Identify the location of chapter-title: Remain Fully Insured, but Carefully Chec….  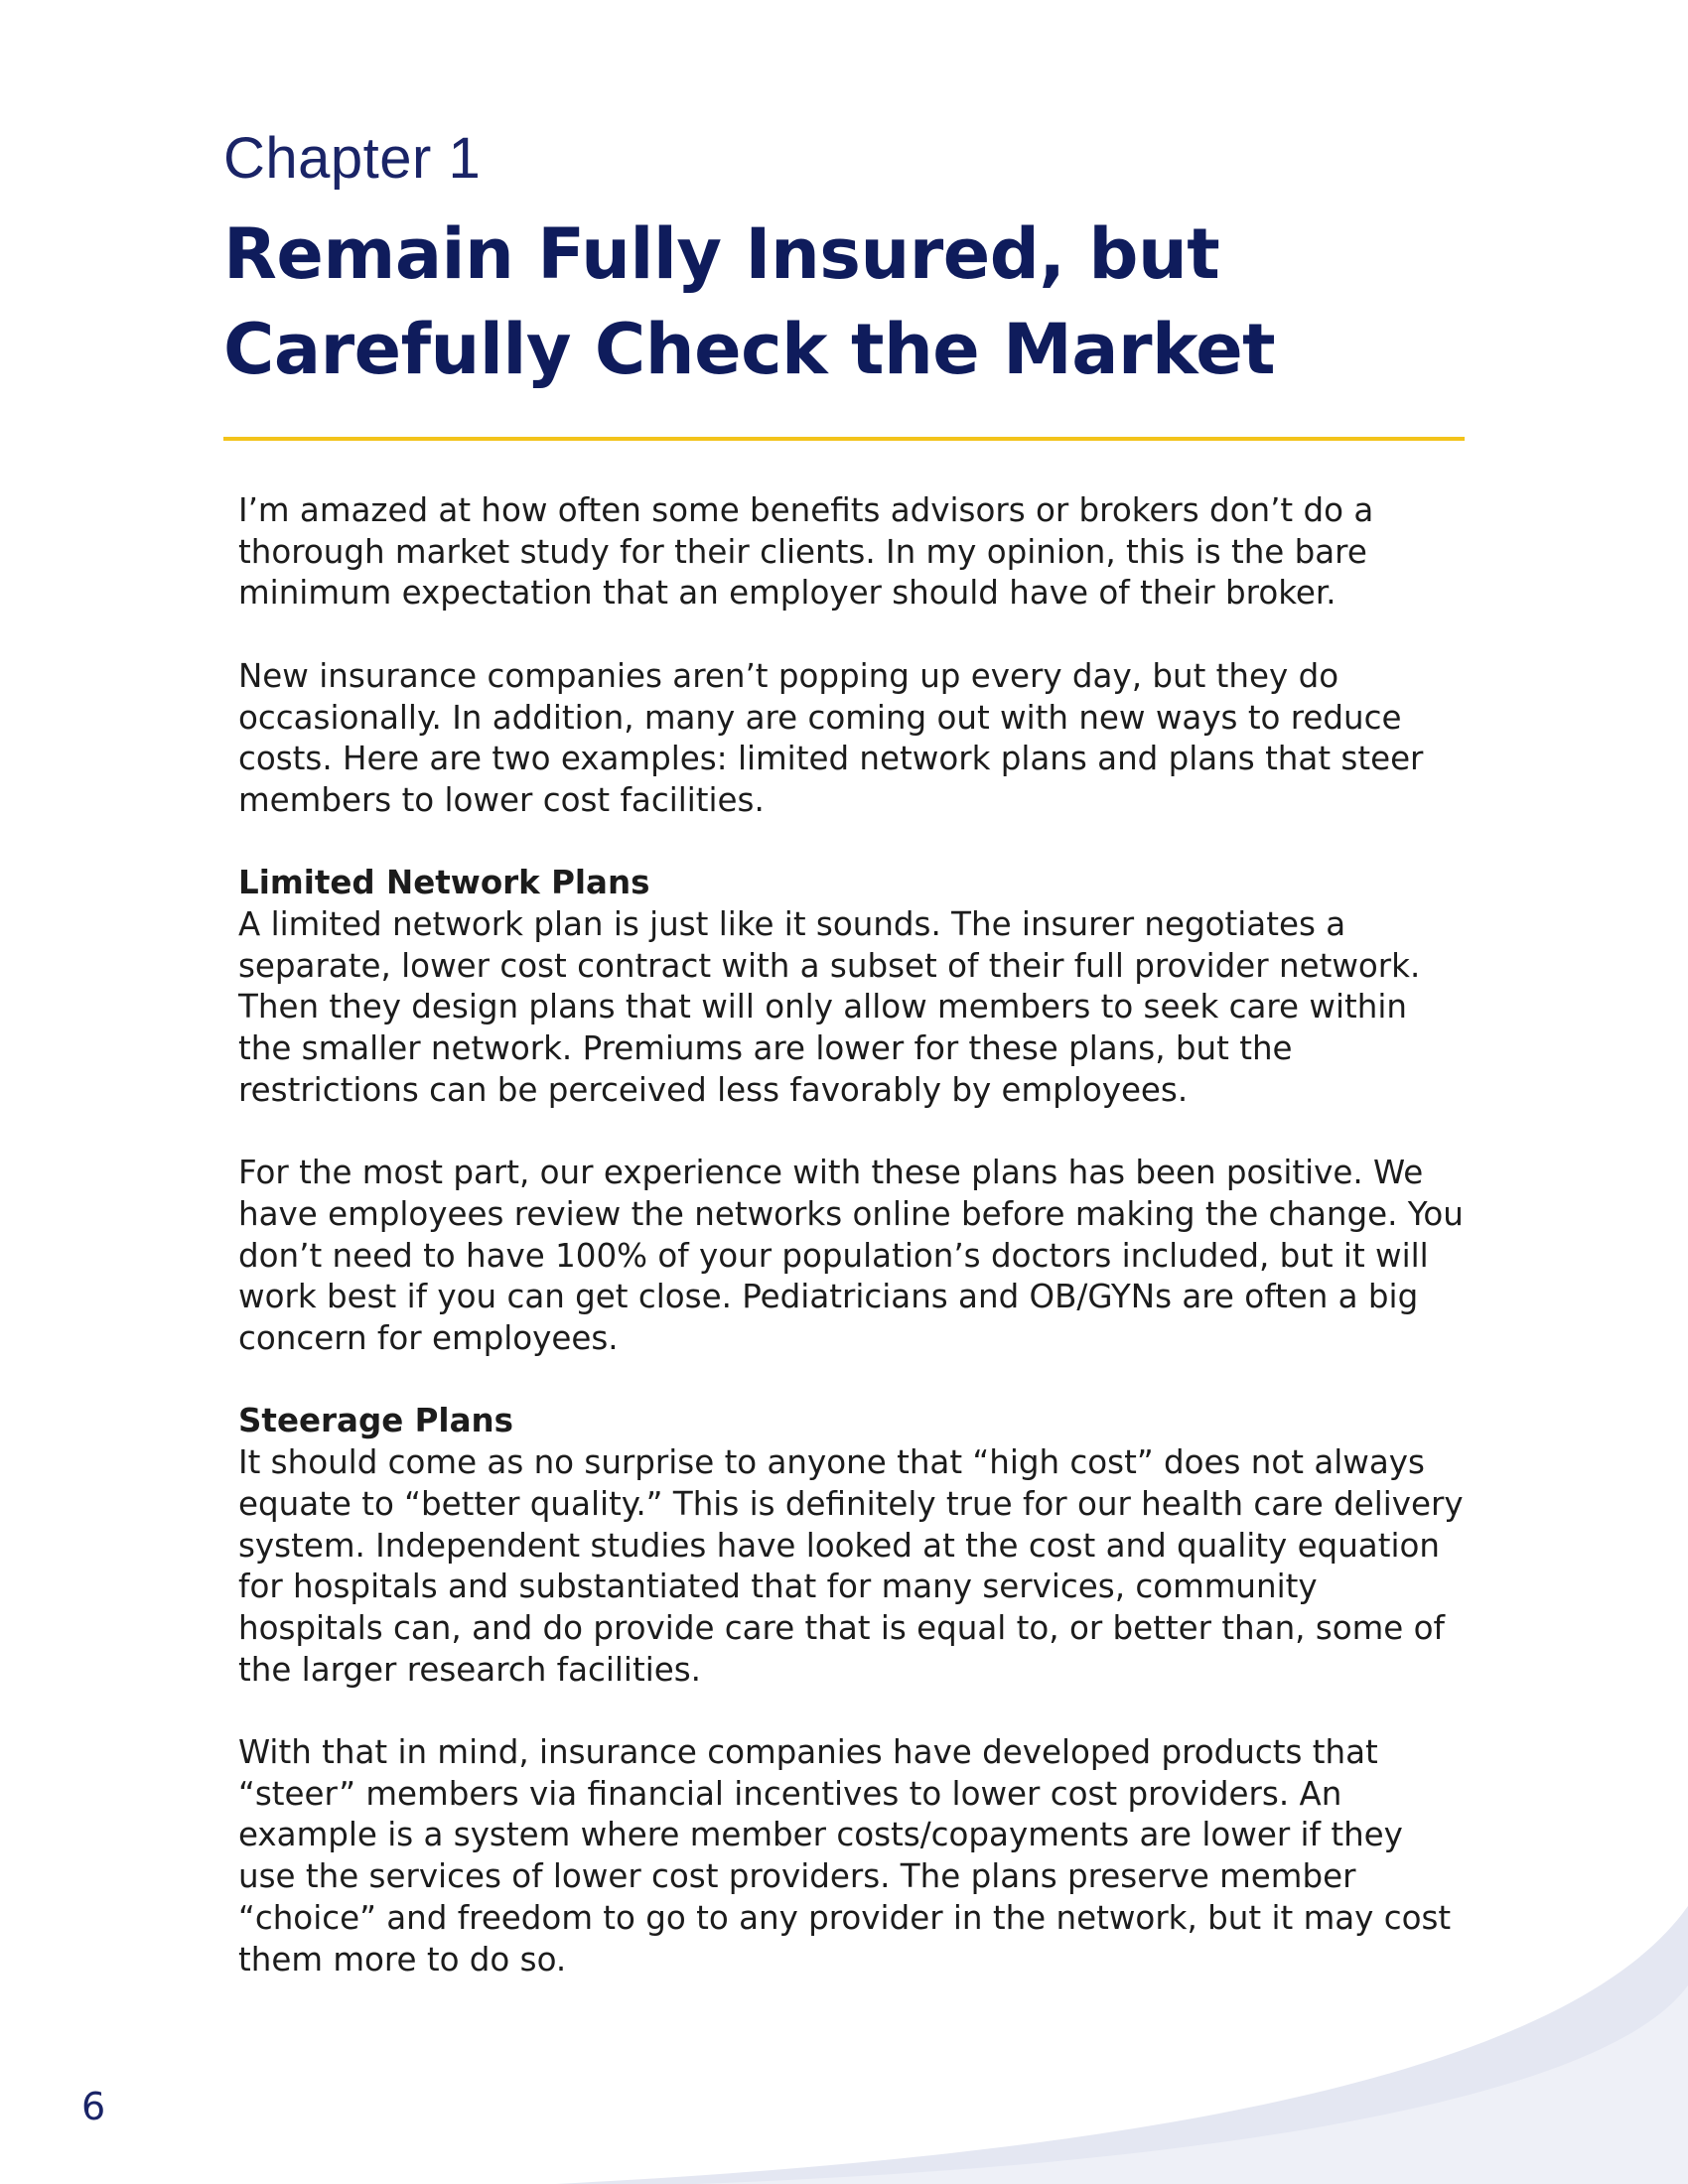
(749, 301).